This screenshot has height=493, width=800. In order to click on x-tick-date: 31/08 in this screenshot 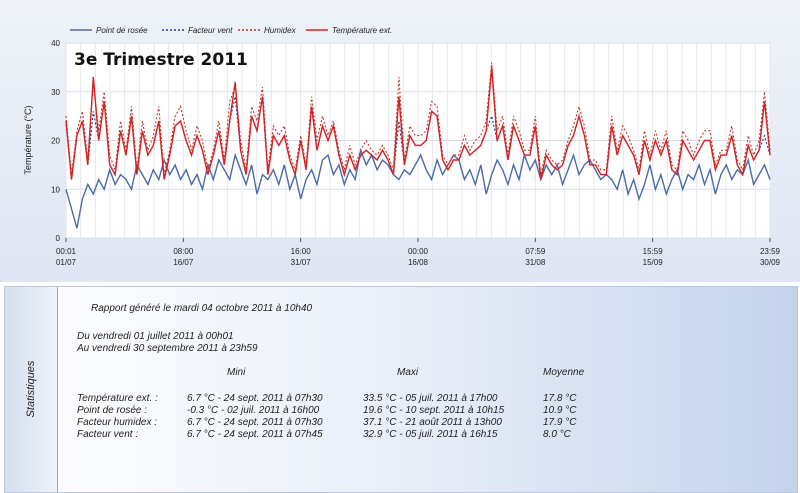, I will do `click(535, 262)`.